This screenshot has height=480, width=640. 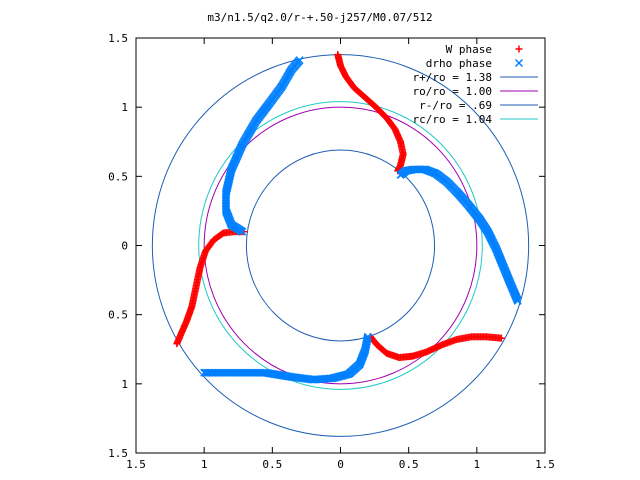 I want to click on legend-label: drho phase, so click(x=459, y=63).